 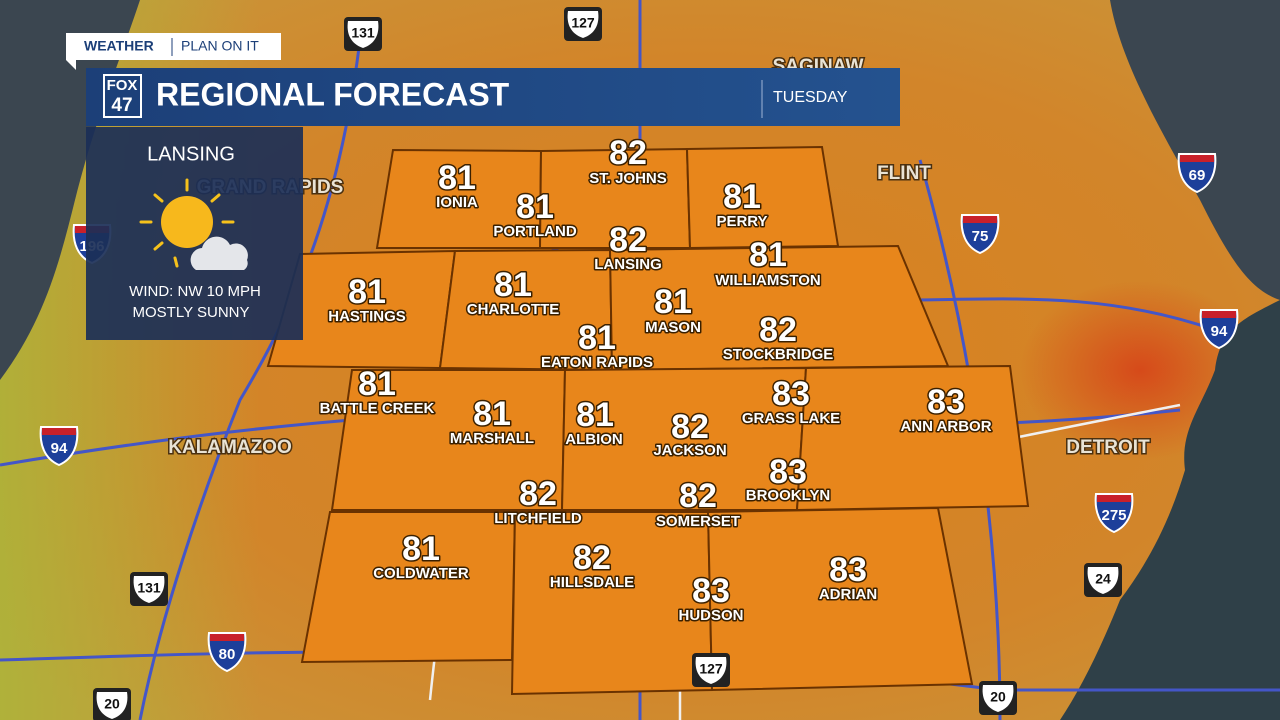 I want to click on day: TUESDAY, so click(x=810, y=97).